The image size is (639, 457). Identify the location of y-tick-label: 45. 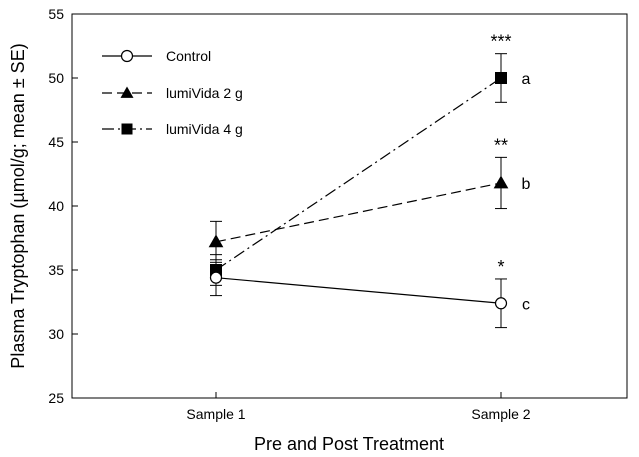
(56, 142).